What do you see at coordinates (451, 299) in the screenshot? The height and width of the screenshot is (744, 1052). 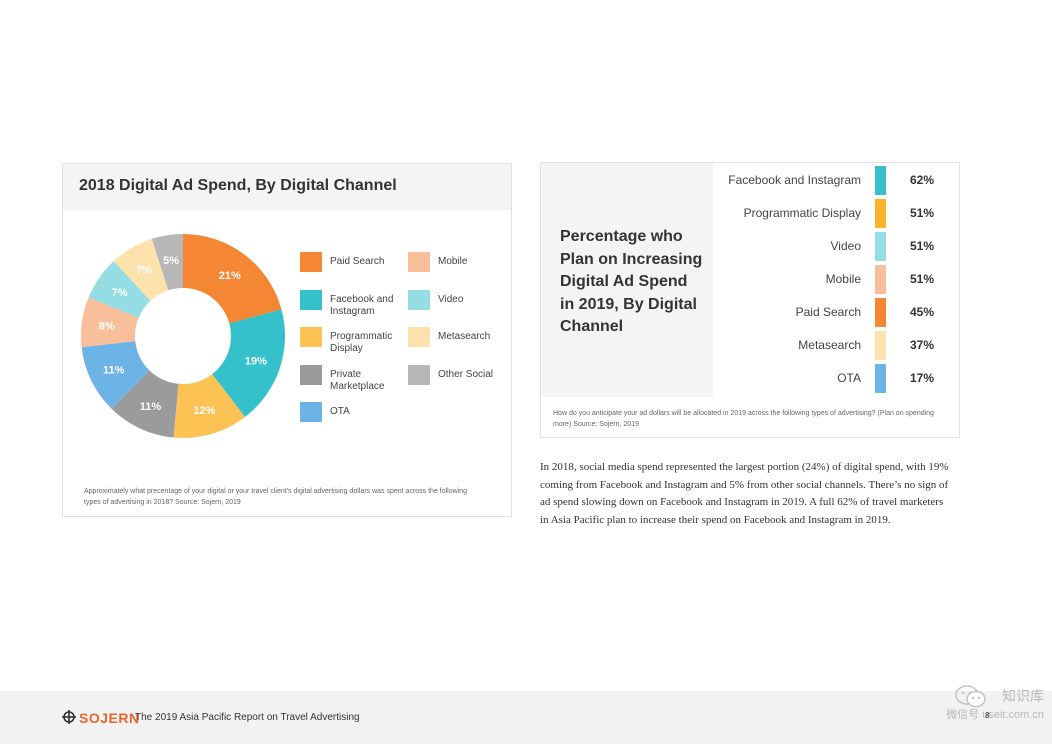 I see `legend-label: Video` at bounding box center [451, 299].